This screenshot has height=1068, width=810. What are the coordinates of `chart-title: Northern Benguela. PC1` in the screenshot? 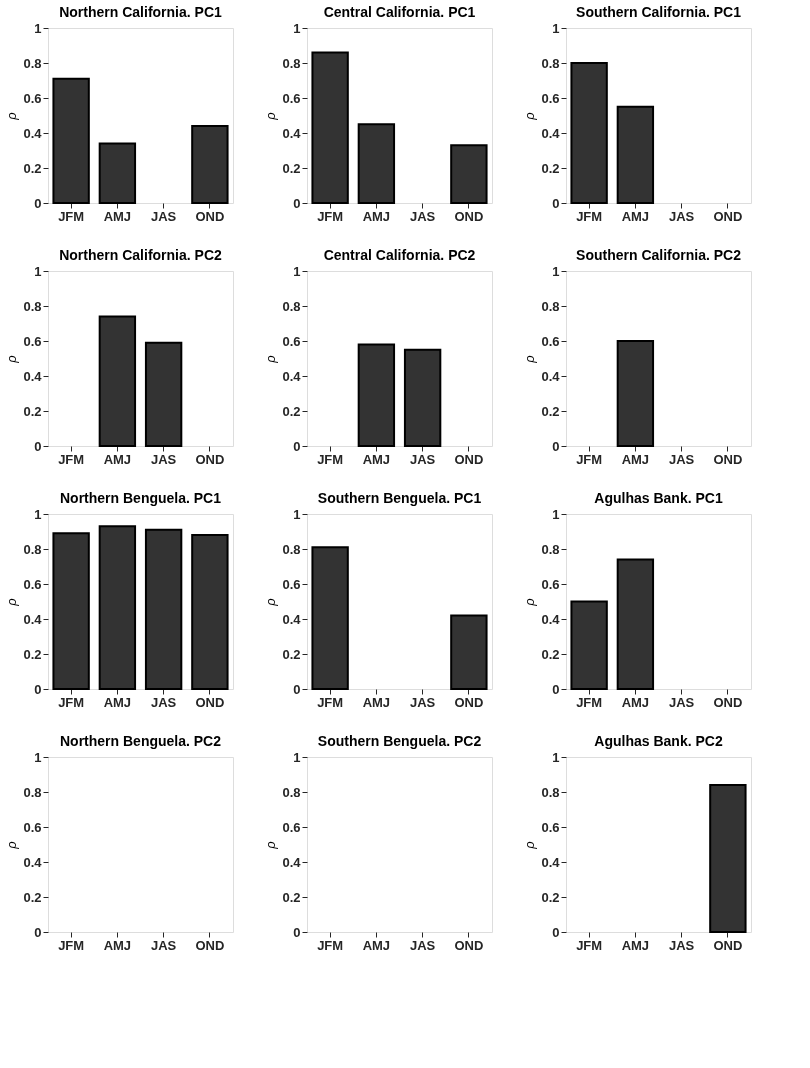 It's located at (140, 498).